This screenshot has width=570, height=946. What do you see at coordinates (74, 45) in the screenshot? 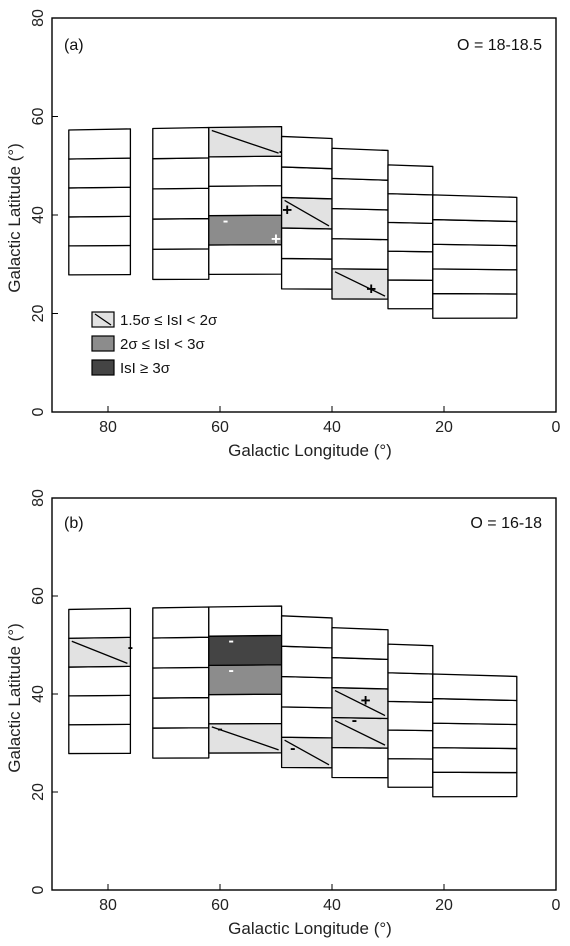
I see `panel-label: (a)` at bounding box center [74, 45].